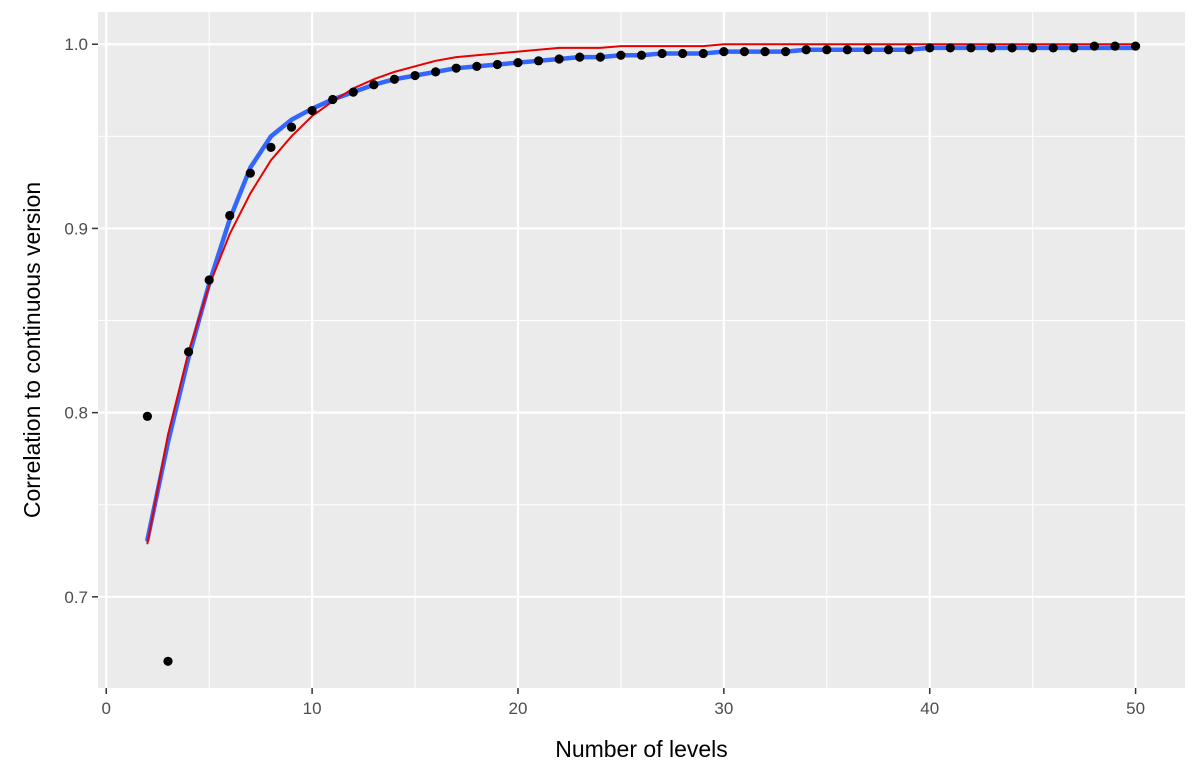 The width and height of the screenshot is (1200, 779). Describe the element at coordinates (76, 413) in the screenshot. I see `y-tick-label: 0.8` at that location.